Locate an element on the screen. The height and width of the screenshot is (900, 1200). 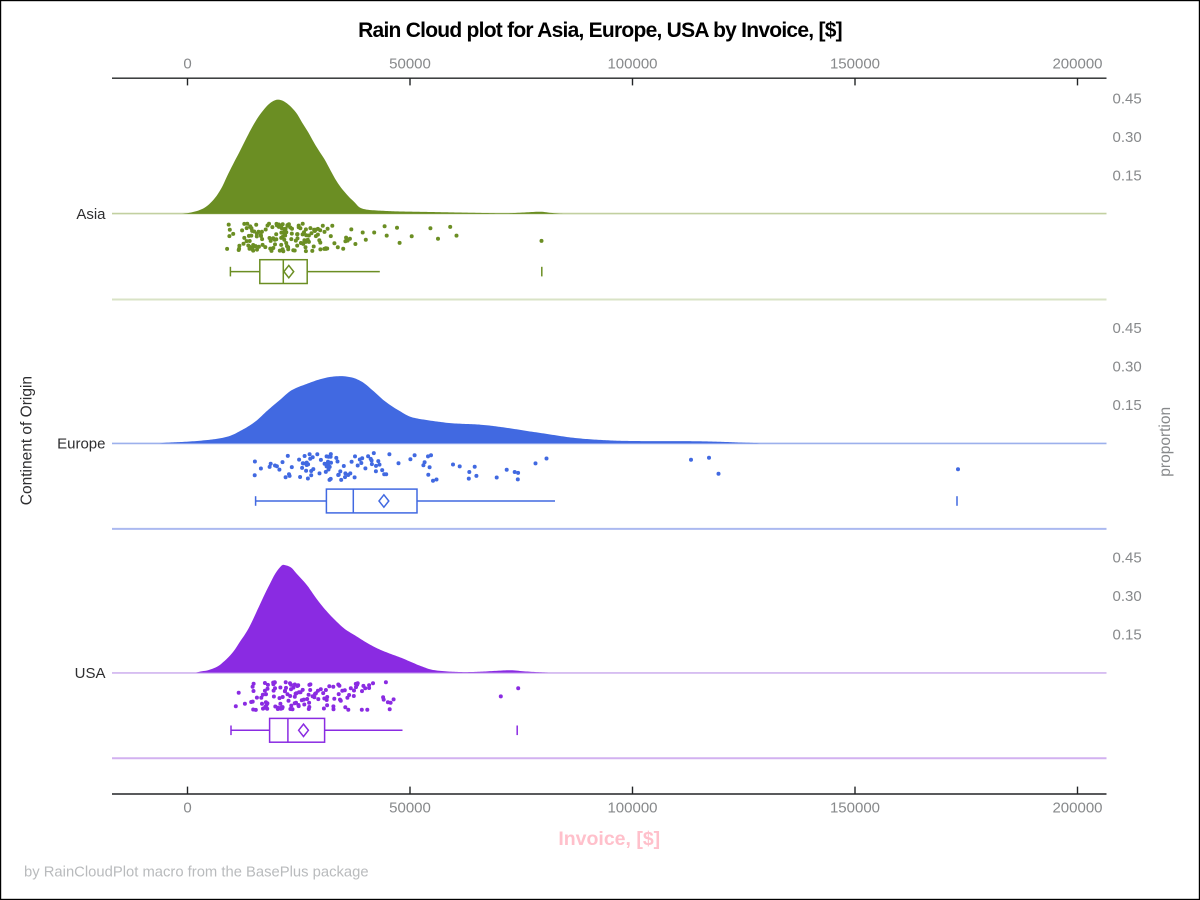
svg-text: Asia is located at coordinates (91, 214).